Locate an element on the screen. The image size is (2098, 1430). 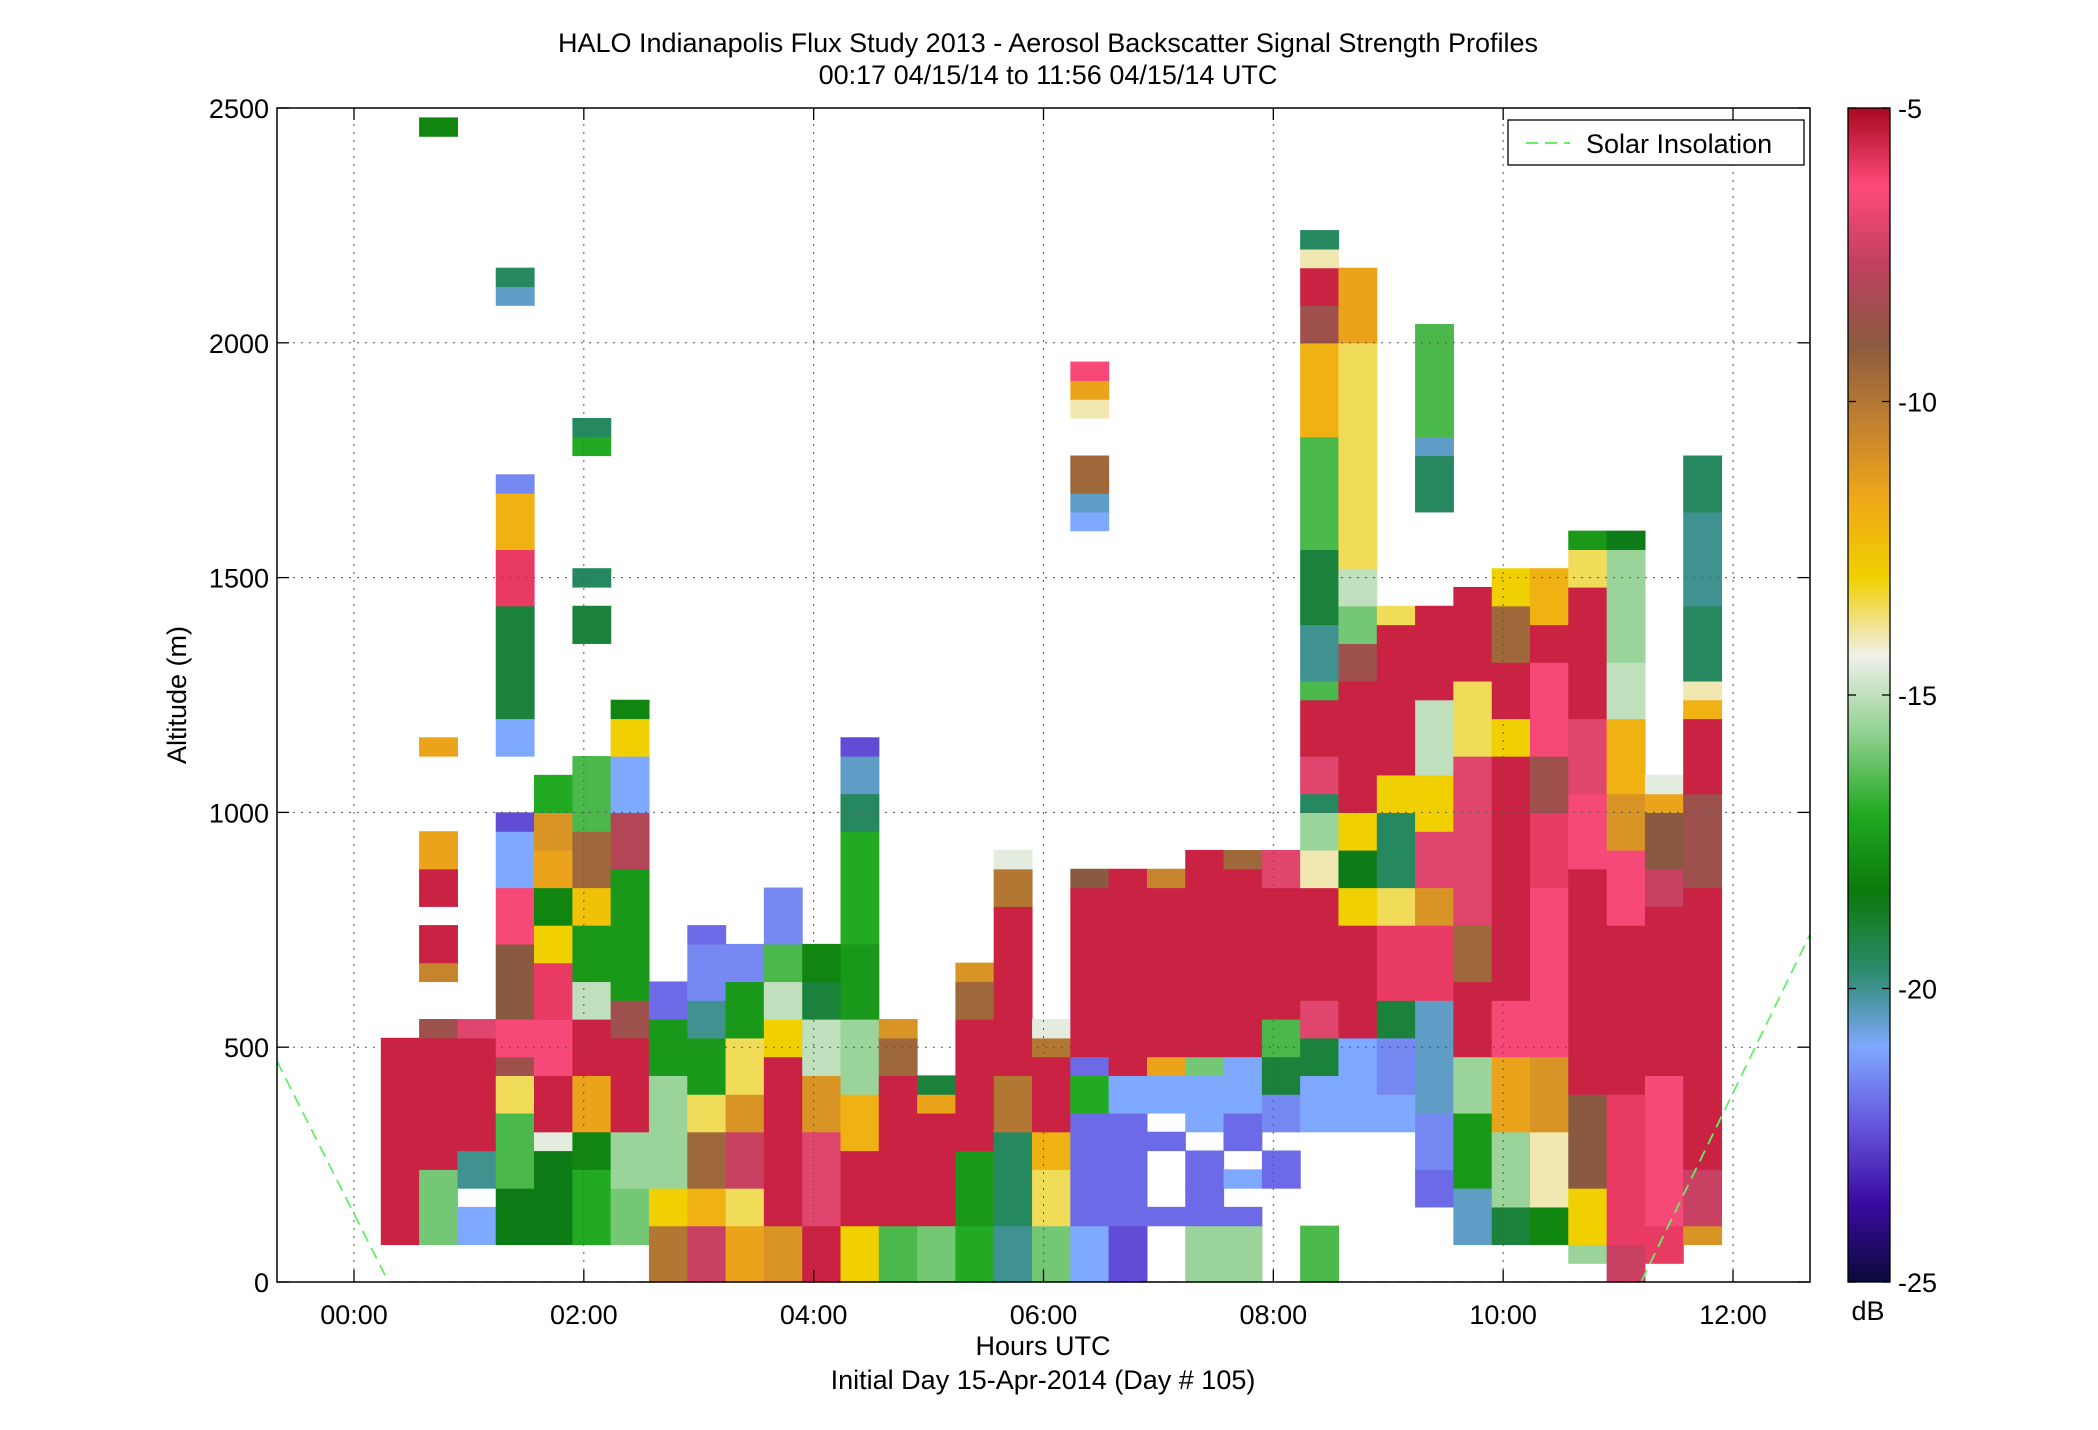
x-tick-label: 12:00 is located at coordinates (1733, 1315).